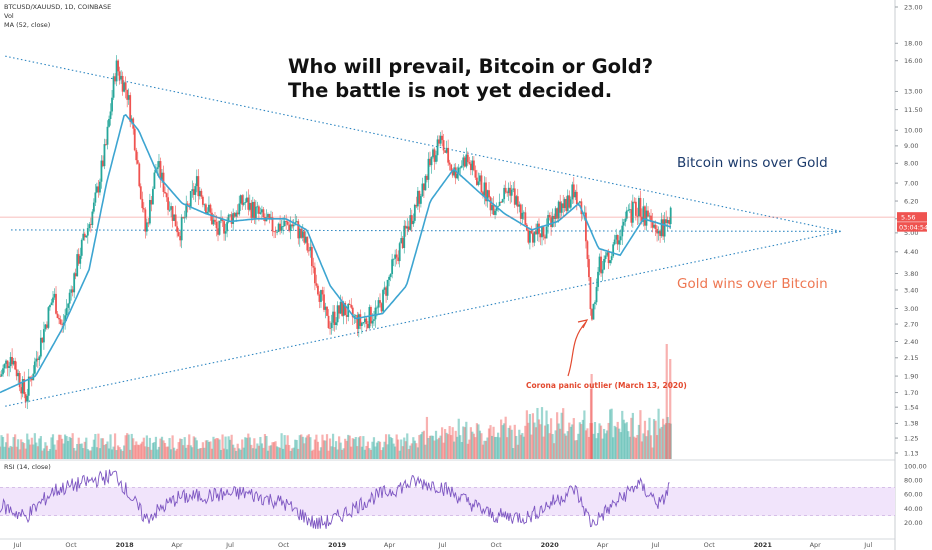 This screenshot has height=550, width=932. I want to click on time-tick-label: 2021, so click(763, 545).